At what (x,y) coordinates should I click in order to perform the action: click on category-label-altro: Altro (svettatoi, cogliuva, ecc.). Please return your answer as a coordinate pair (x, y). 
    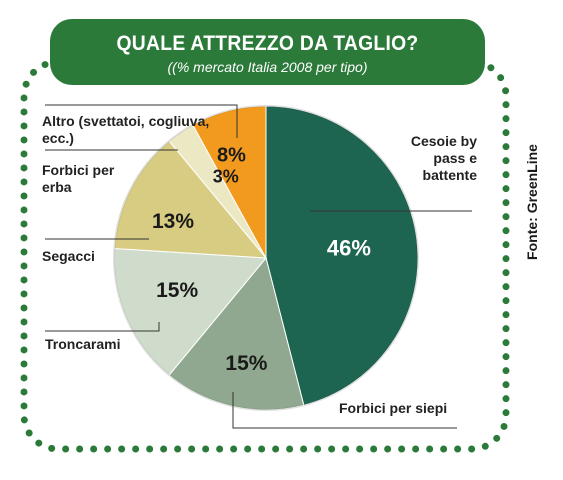
    Looking at the image, I should click on (126, 129).